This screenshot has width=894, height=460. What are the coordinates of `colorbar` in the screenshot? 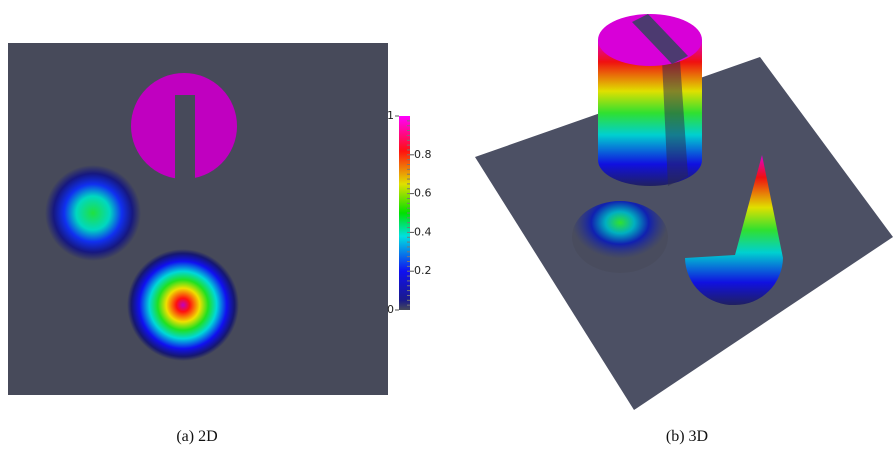 It's located at (404, 213).